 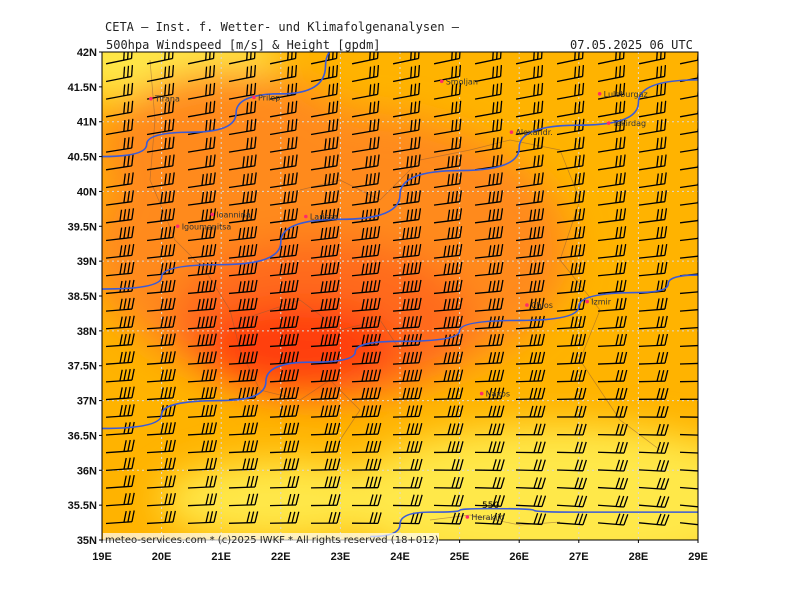 I want to click on city-label: Igoumenitsa, so click(x=207, y=226).